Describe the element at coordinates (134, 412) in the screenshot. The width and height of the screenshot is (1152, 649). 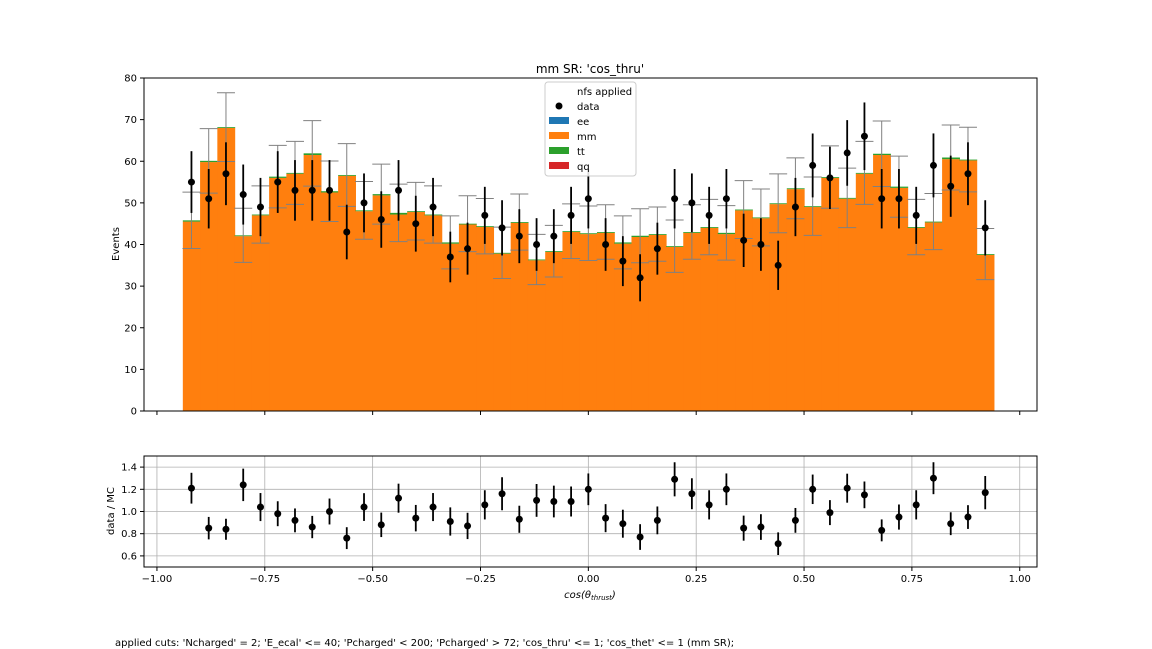
I see `y-tick-label: 0` at that location.